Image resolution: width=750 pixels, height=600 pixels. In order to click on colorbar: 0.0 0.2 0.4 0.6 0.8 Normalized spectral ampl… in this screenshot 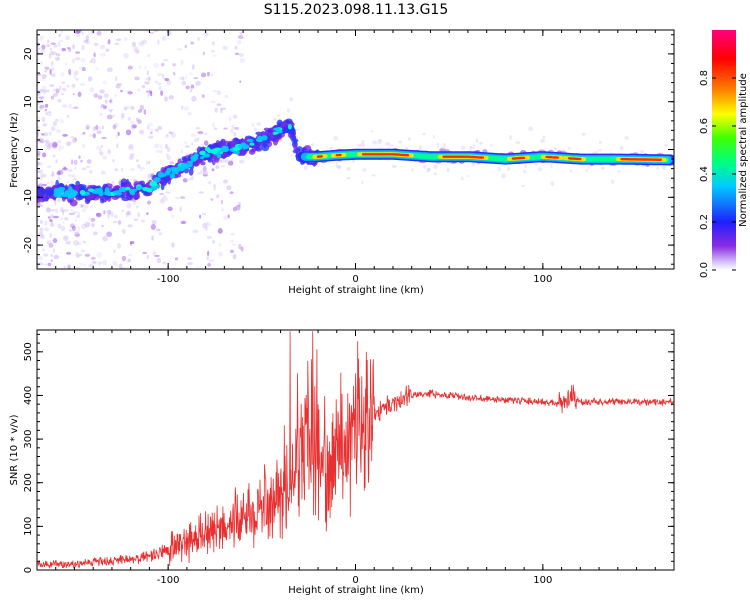, I will do `click(724, 154)`.